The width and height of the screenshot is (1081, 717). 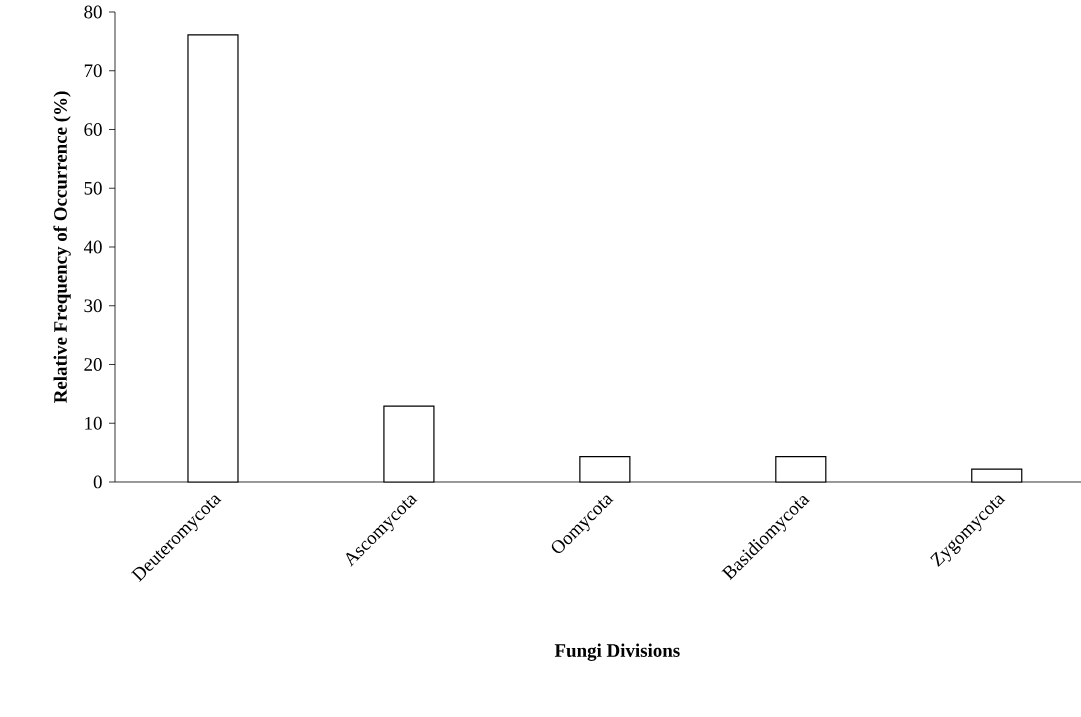 What do you see at coordinates (97, 482) in the screenshot?
I see `y-tick-label: 0` at bounding box center [97, 482].